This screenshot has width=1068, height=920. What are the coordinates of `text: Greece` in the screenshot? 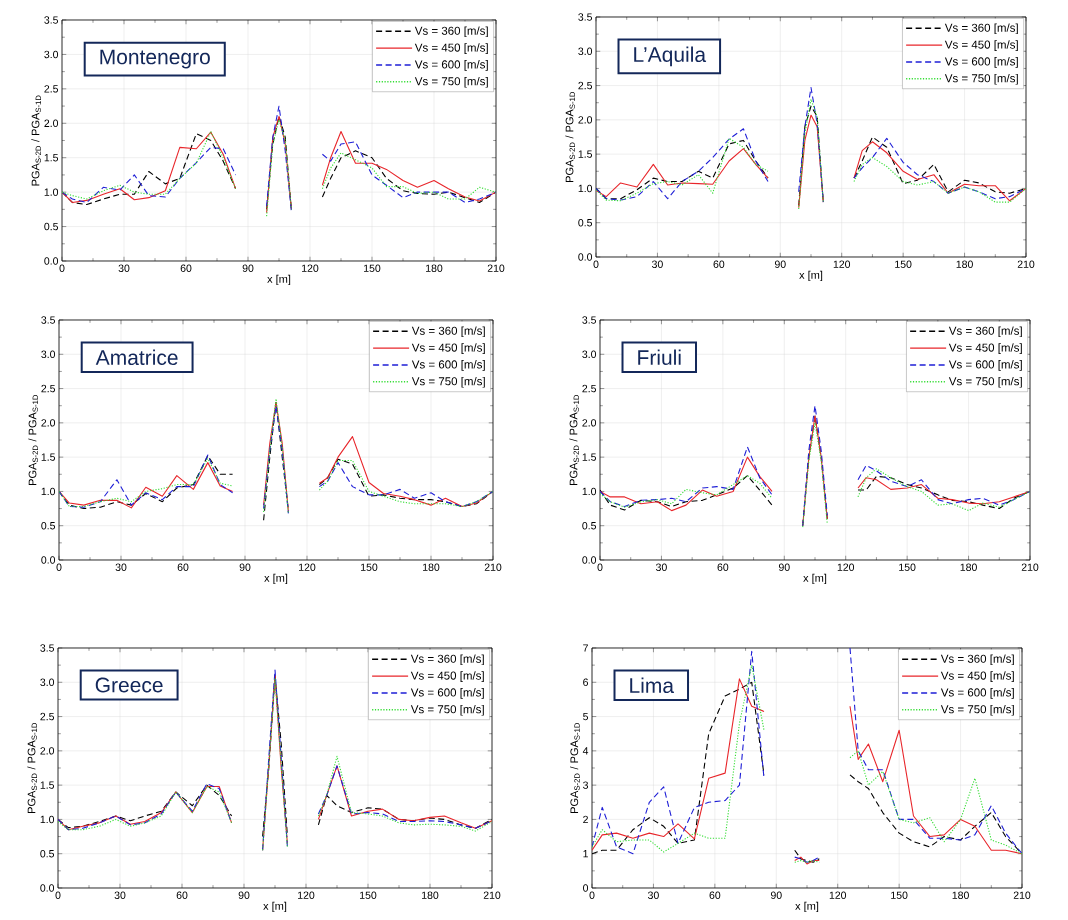 It's located at (129, 685).